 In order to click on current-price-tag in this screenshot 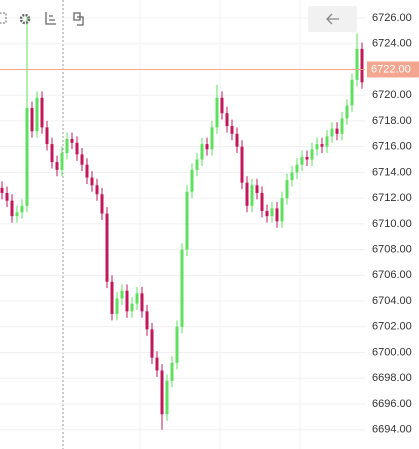, I will do `click(393, 69)`.